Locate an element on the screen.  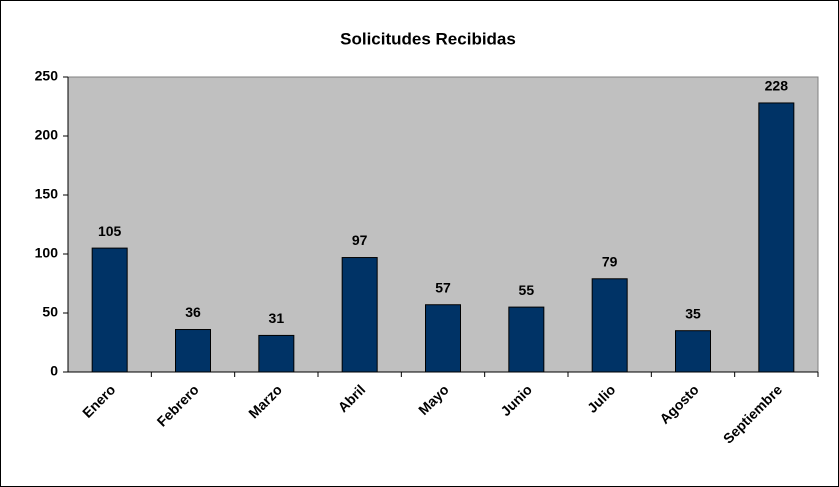
chart-title: Solicitudes Recibidas is located at coordinates (428, 38).